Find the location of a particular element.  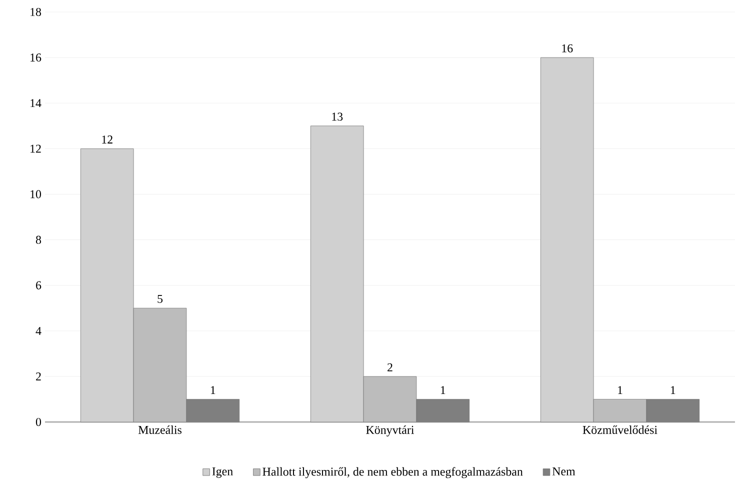

y-tick-label: 14 is located at coordinates (36, 103).